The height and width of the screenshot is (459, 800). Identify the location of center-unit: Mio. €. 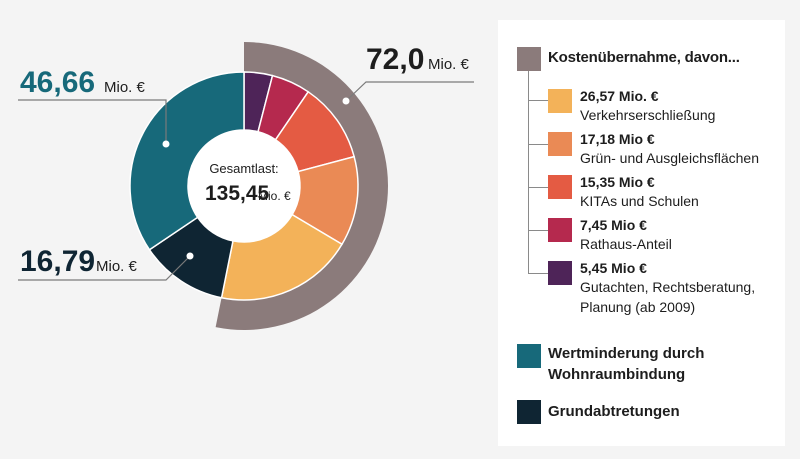
(274, 196).